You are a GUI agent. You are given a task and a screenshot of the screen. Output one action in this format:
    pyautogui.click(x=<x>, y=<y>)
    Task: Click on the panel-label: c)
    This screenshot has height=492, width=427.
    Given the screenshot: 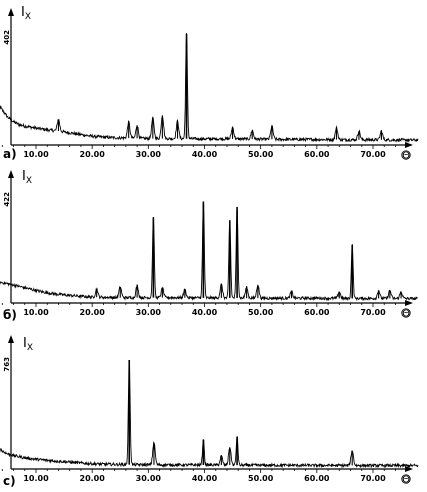 What is the action you would take?
    pyautogui.click(x=9, y=481)
    